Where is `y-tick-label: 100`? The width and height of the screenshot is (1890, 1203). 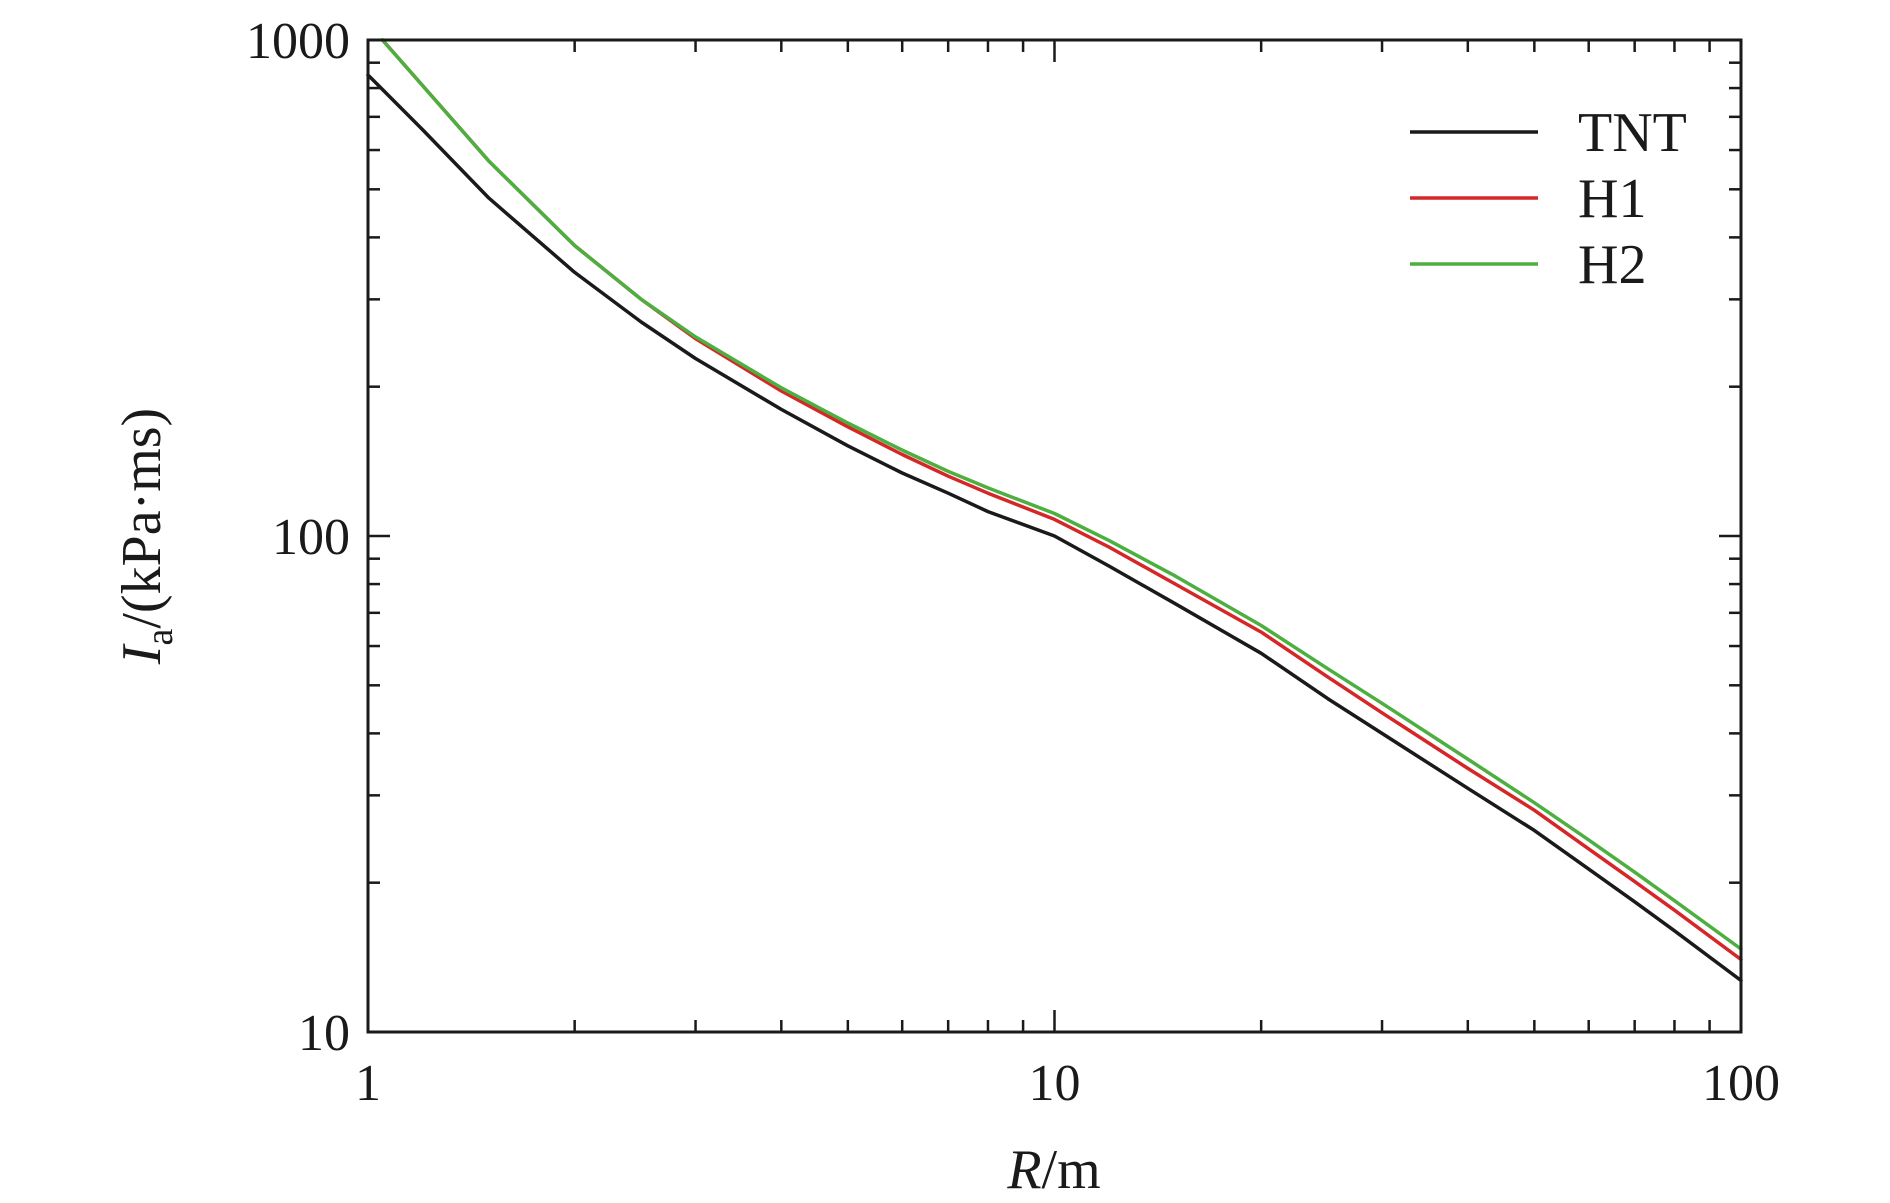
y-tick-label: 100 is located at coordinates (311, 537).